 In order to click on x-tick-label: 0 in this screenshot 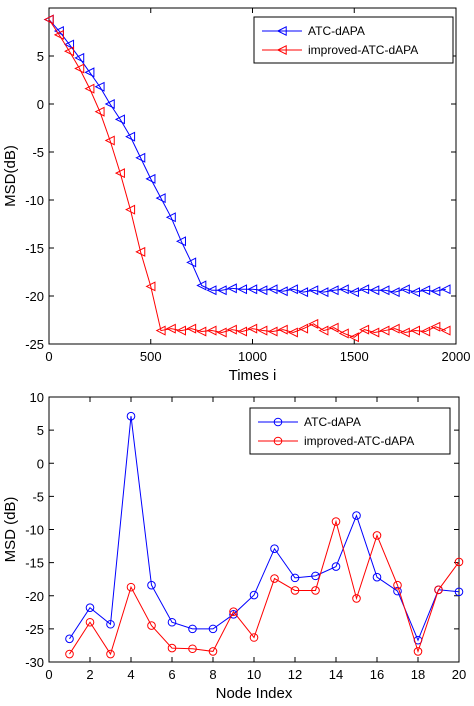, I will do `click(48, 674)`.